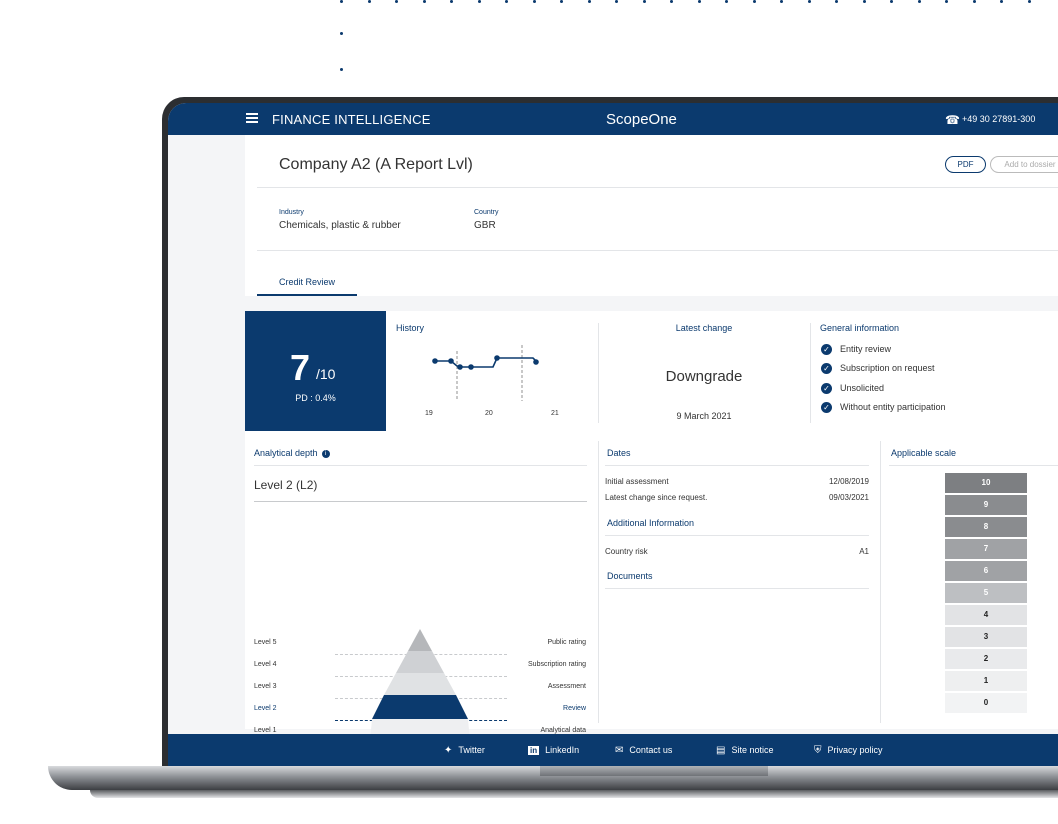  Describe the element at coordinates (351, 119) in the screenshot. I see `brand-name: FINANCE INTELLIGENCE` at that location.